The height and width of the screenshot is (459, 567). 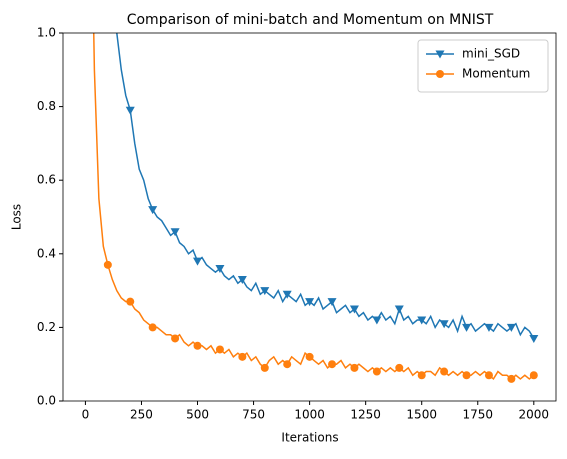 What do you see at coordinates (534, 415) in the screenshot?
I see `x-tick-label: 2000` at bounding box center [534, 415].